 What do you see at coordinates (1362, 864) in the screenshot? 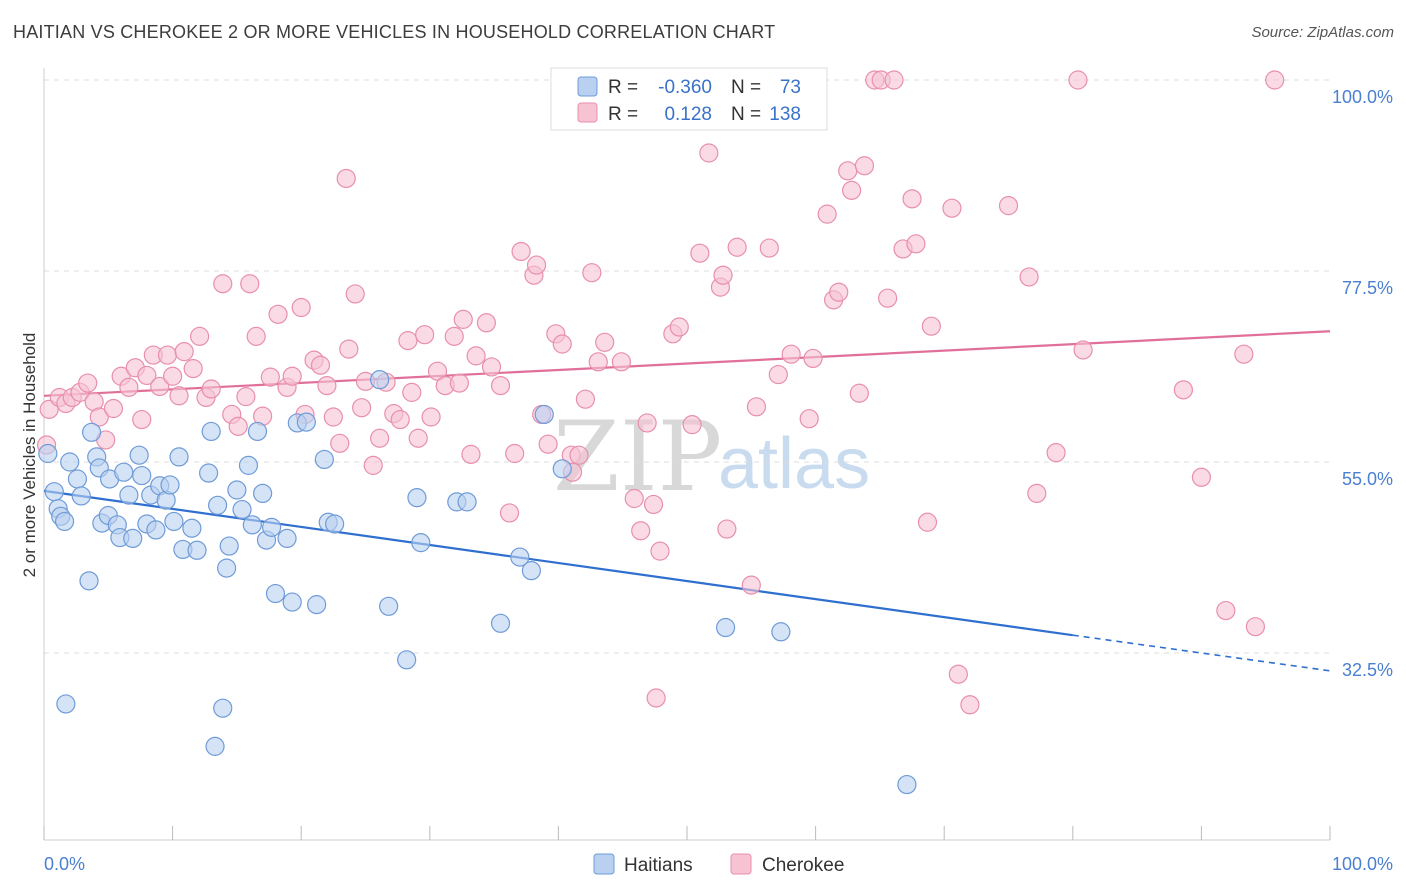
I see `x-tick-label-max: 100.0%` at bounding box center [1362, 864].